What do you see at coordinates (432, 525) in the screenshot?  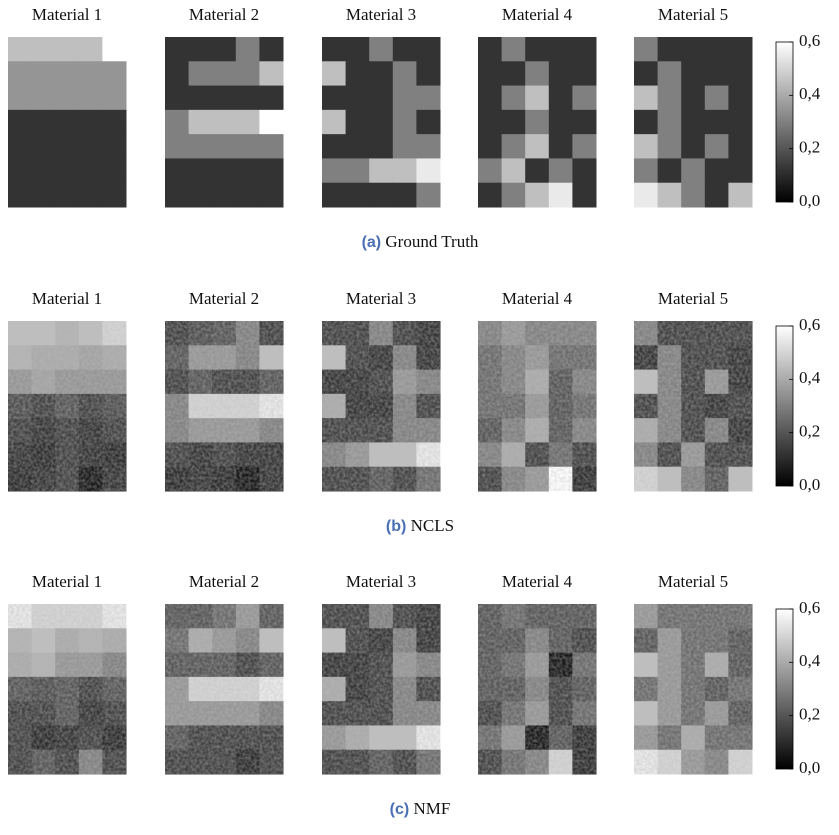 I see `caption-text: NCLS` at bounding box center [432, 525].